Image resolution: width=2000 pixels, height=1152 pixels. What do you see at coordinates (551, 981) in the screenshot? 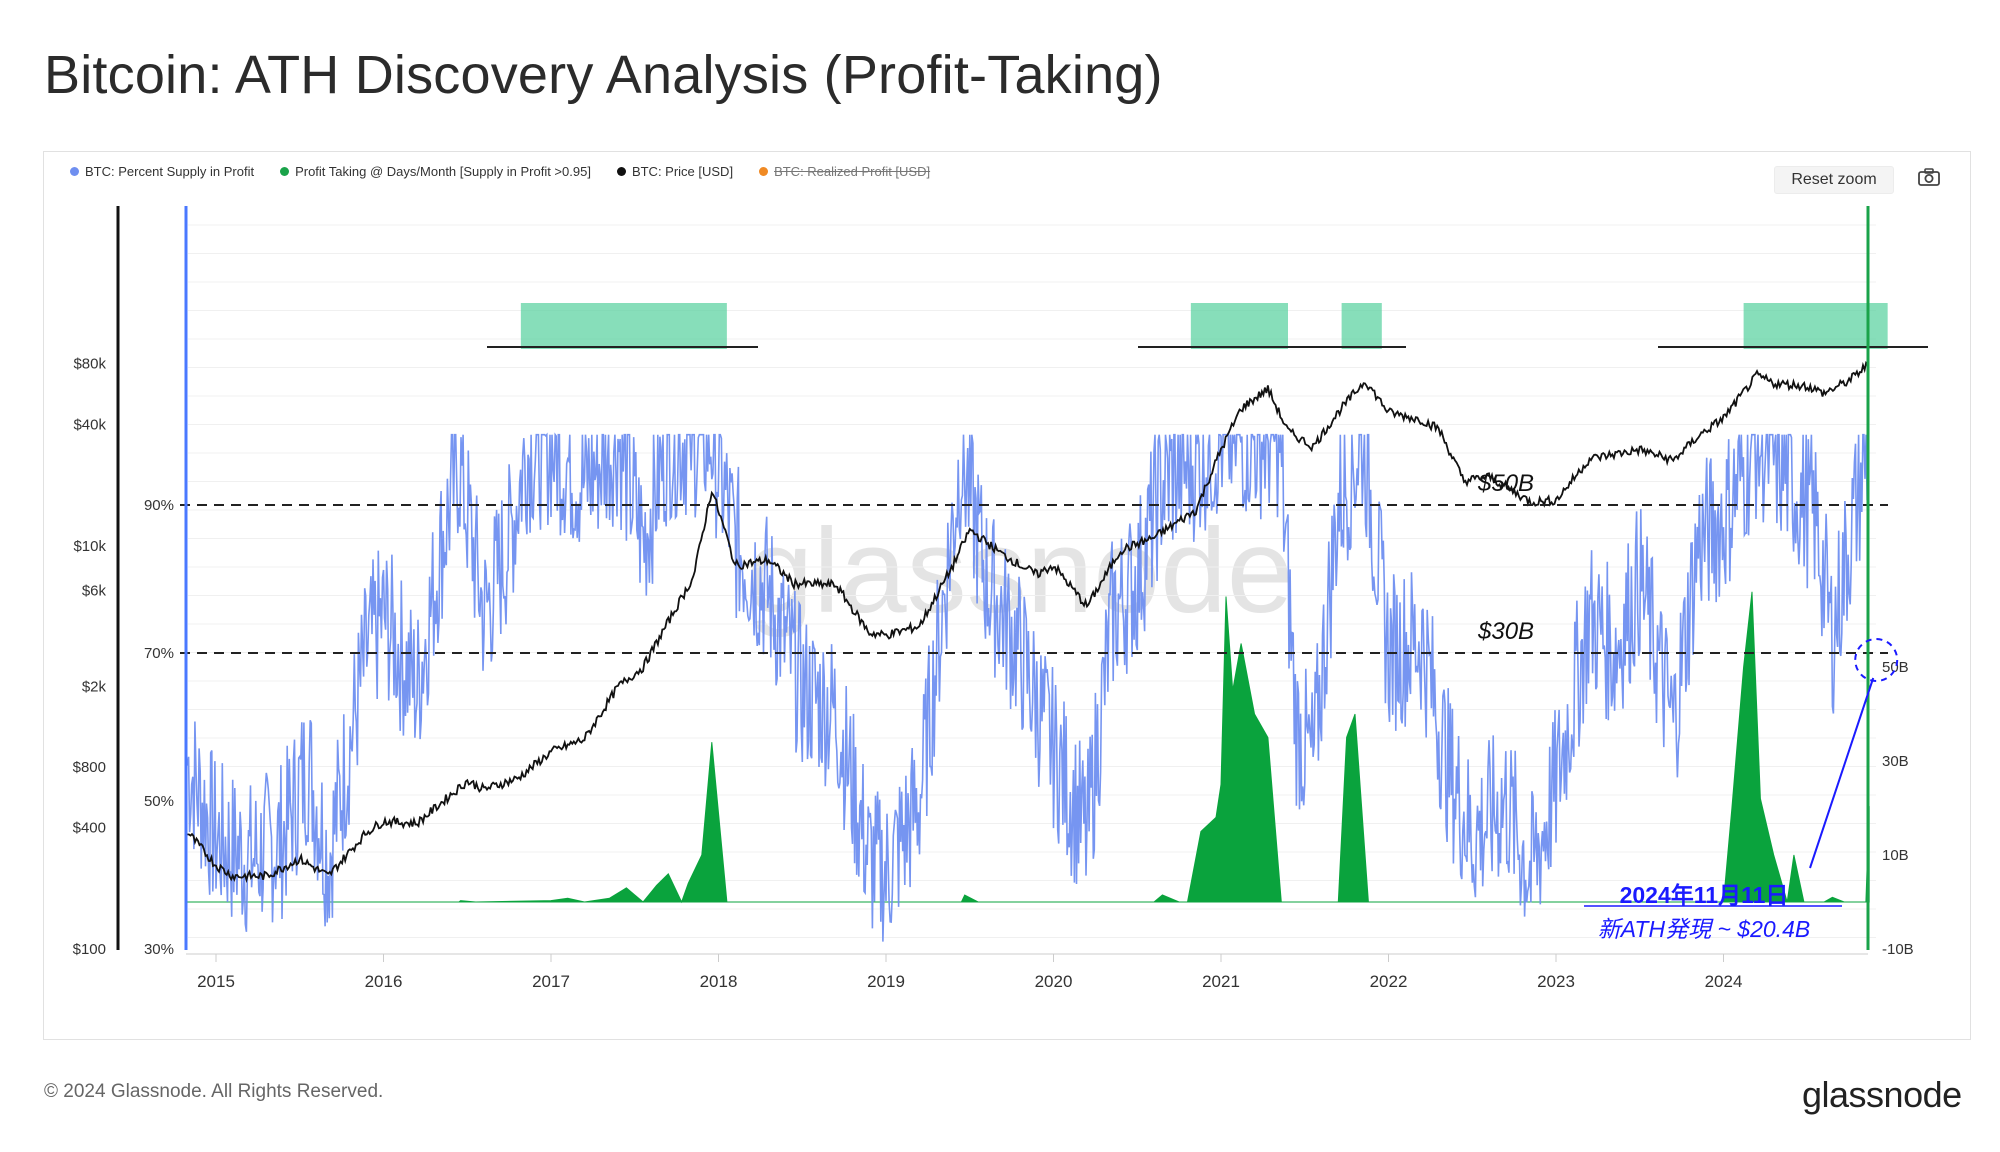
I see `x-tick-label: 2017` at bounding box center [551, 981].